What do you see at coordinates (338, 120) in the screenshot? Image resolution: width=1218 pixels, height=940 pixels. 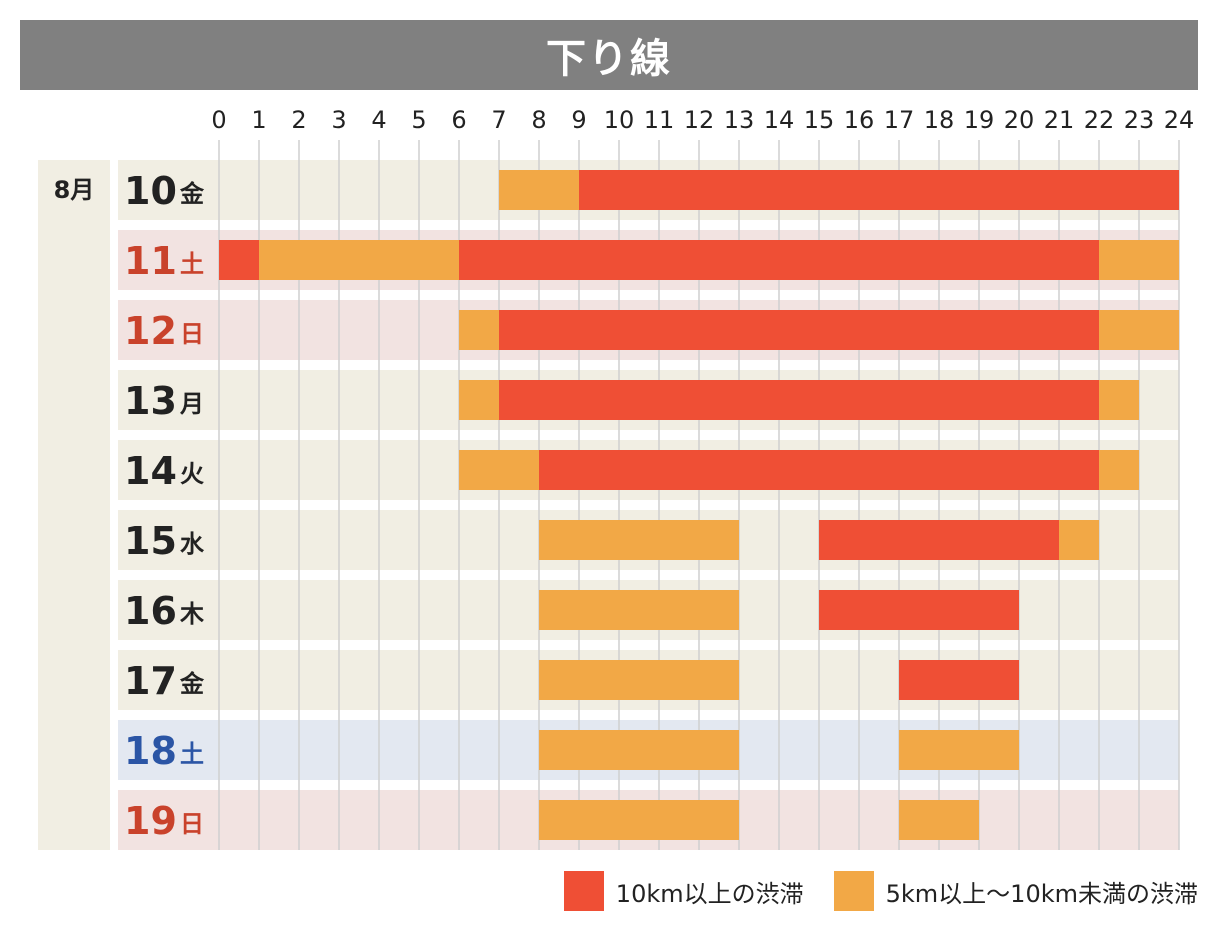 I see `x-tick-label-3: 3` at bounding box center [338, 120].